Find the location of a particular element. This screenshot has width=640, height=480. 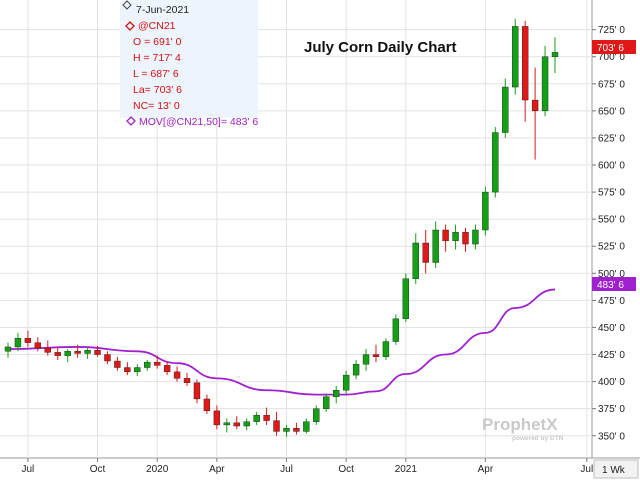

last-price-badge-bg is located at coordinates (614, 47).